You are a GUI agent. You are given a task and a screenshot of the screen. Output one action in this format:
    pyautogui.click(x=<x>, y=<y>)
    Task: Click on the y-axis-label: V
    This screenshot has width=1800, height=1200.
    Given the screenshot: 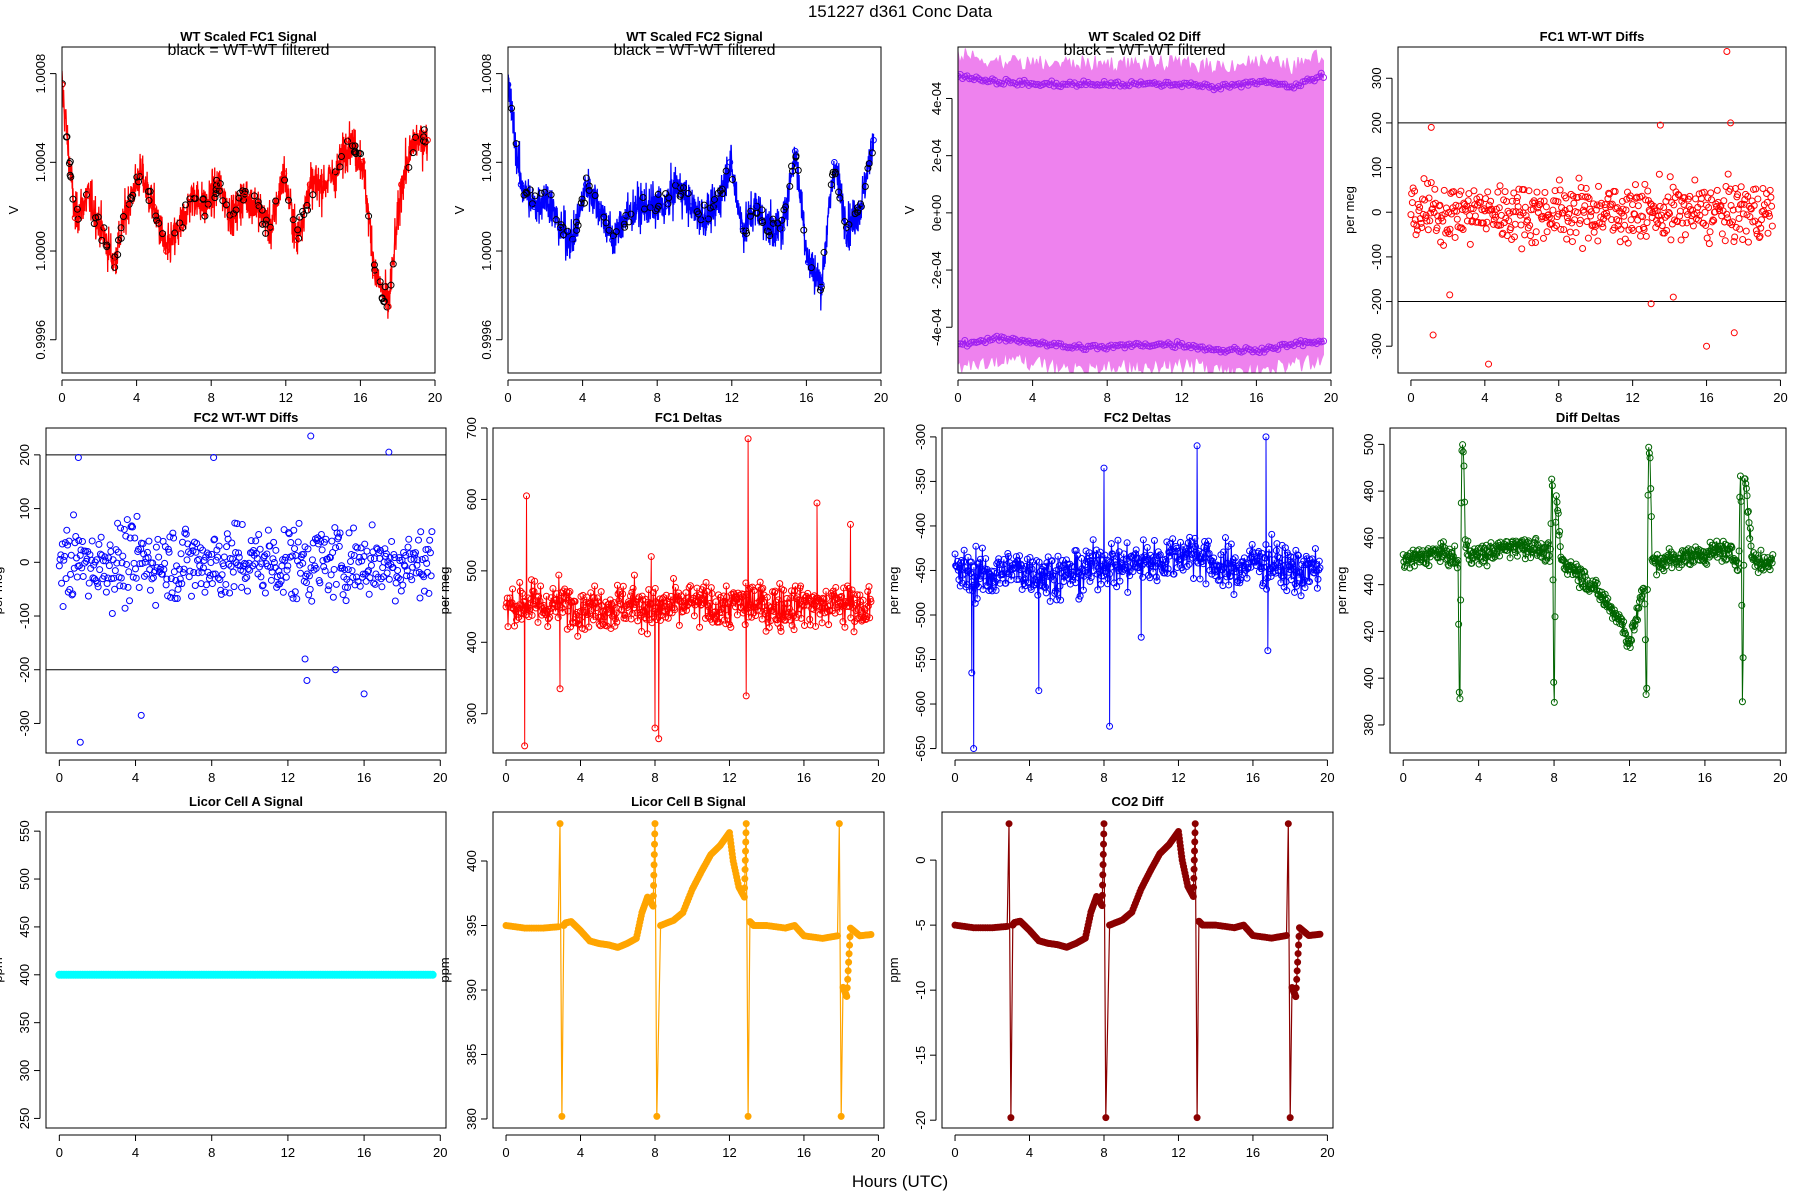 What is the action you would take?
    pyautogui.click(x=459, y=209)
    